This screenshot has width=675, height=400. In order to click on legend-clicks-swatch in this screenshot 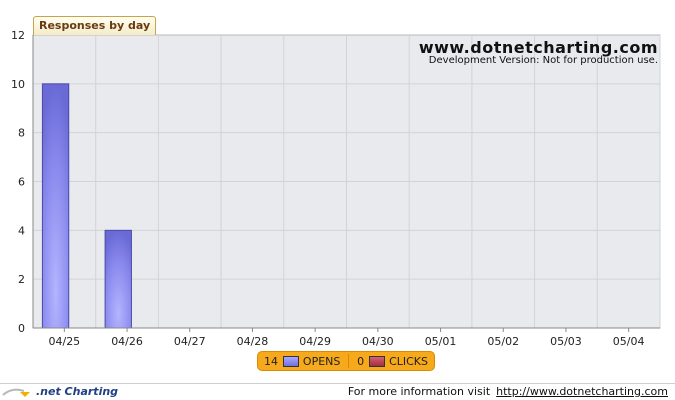, I will do `click(377, 361)`.